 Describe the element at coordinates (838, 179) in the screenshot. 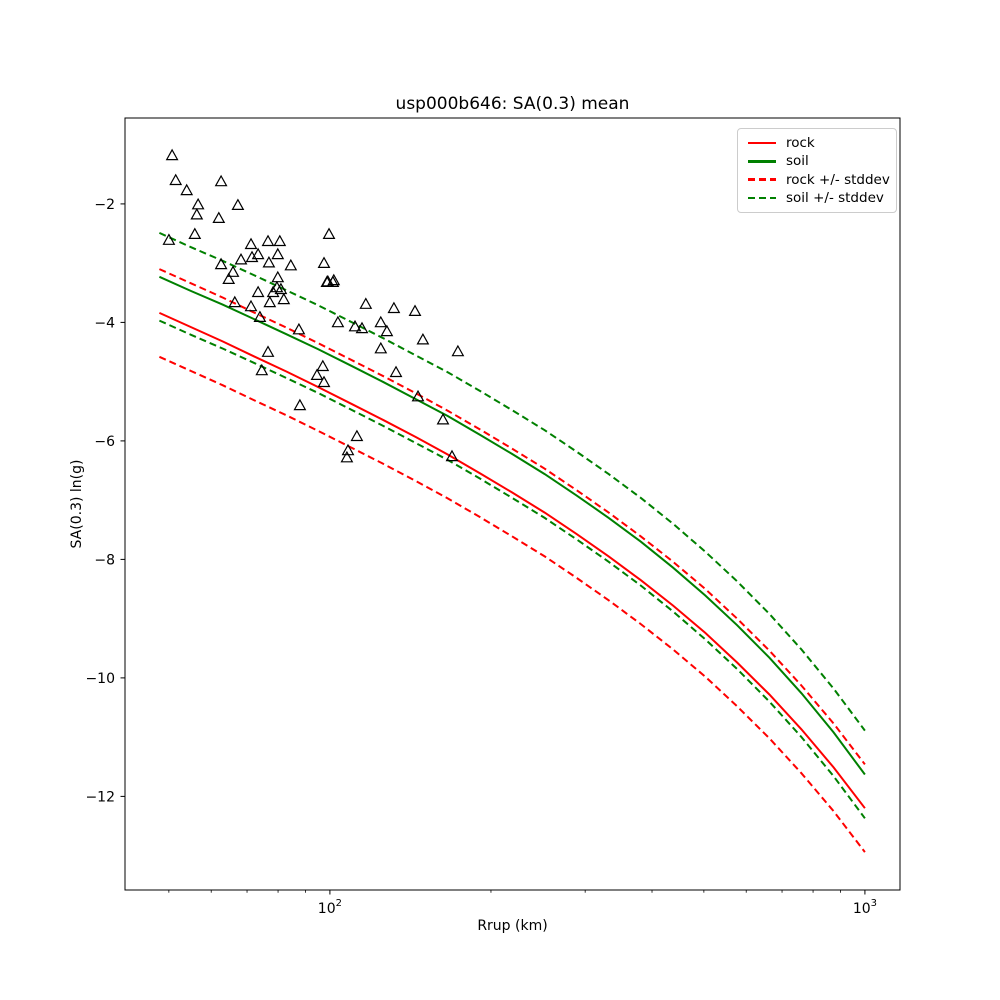

I see `legend-label: rock +/- stddev` at that location.